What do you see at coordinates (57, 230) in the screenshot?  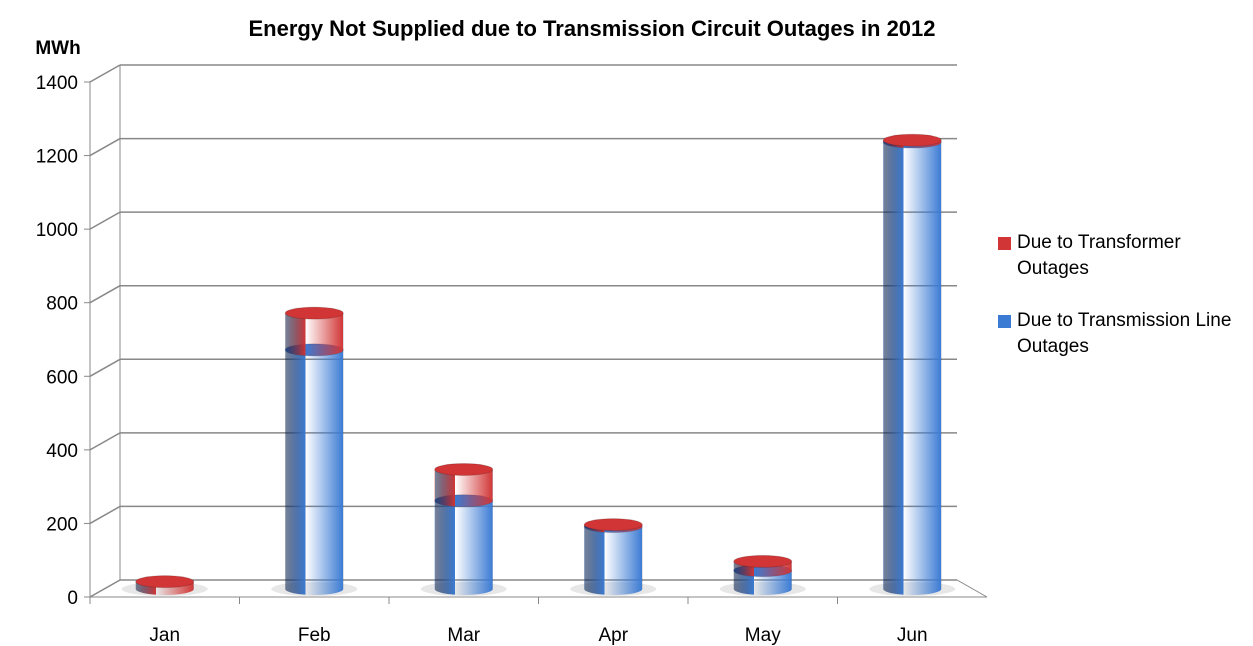 I see `y-tick-label: 1000` at bounding box center [57, 230].